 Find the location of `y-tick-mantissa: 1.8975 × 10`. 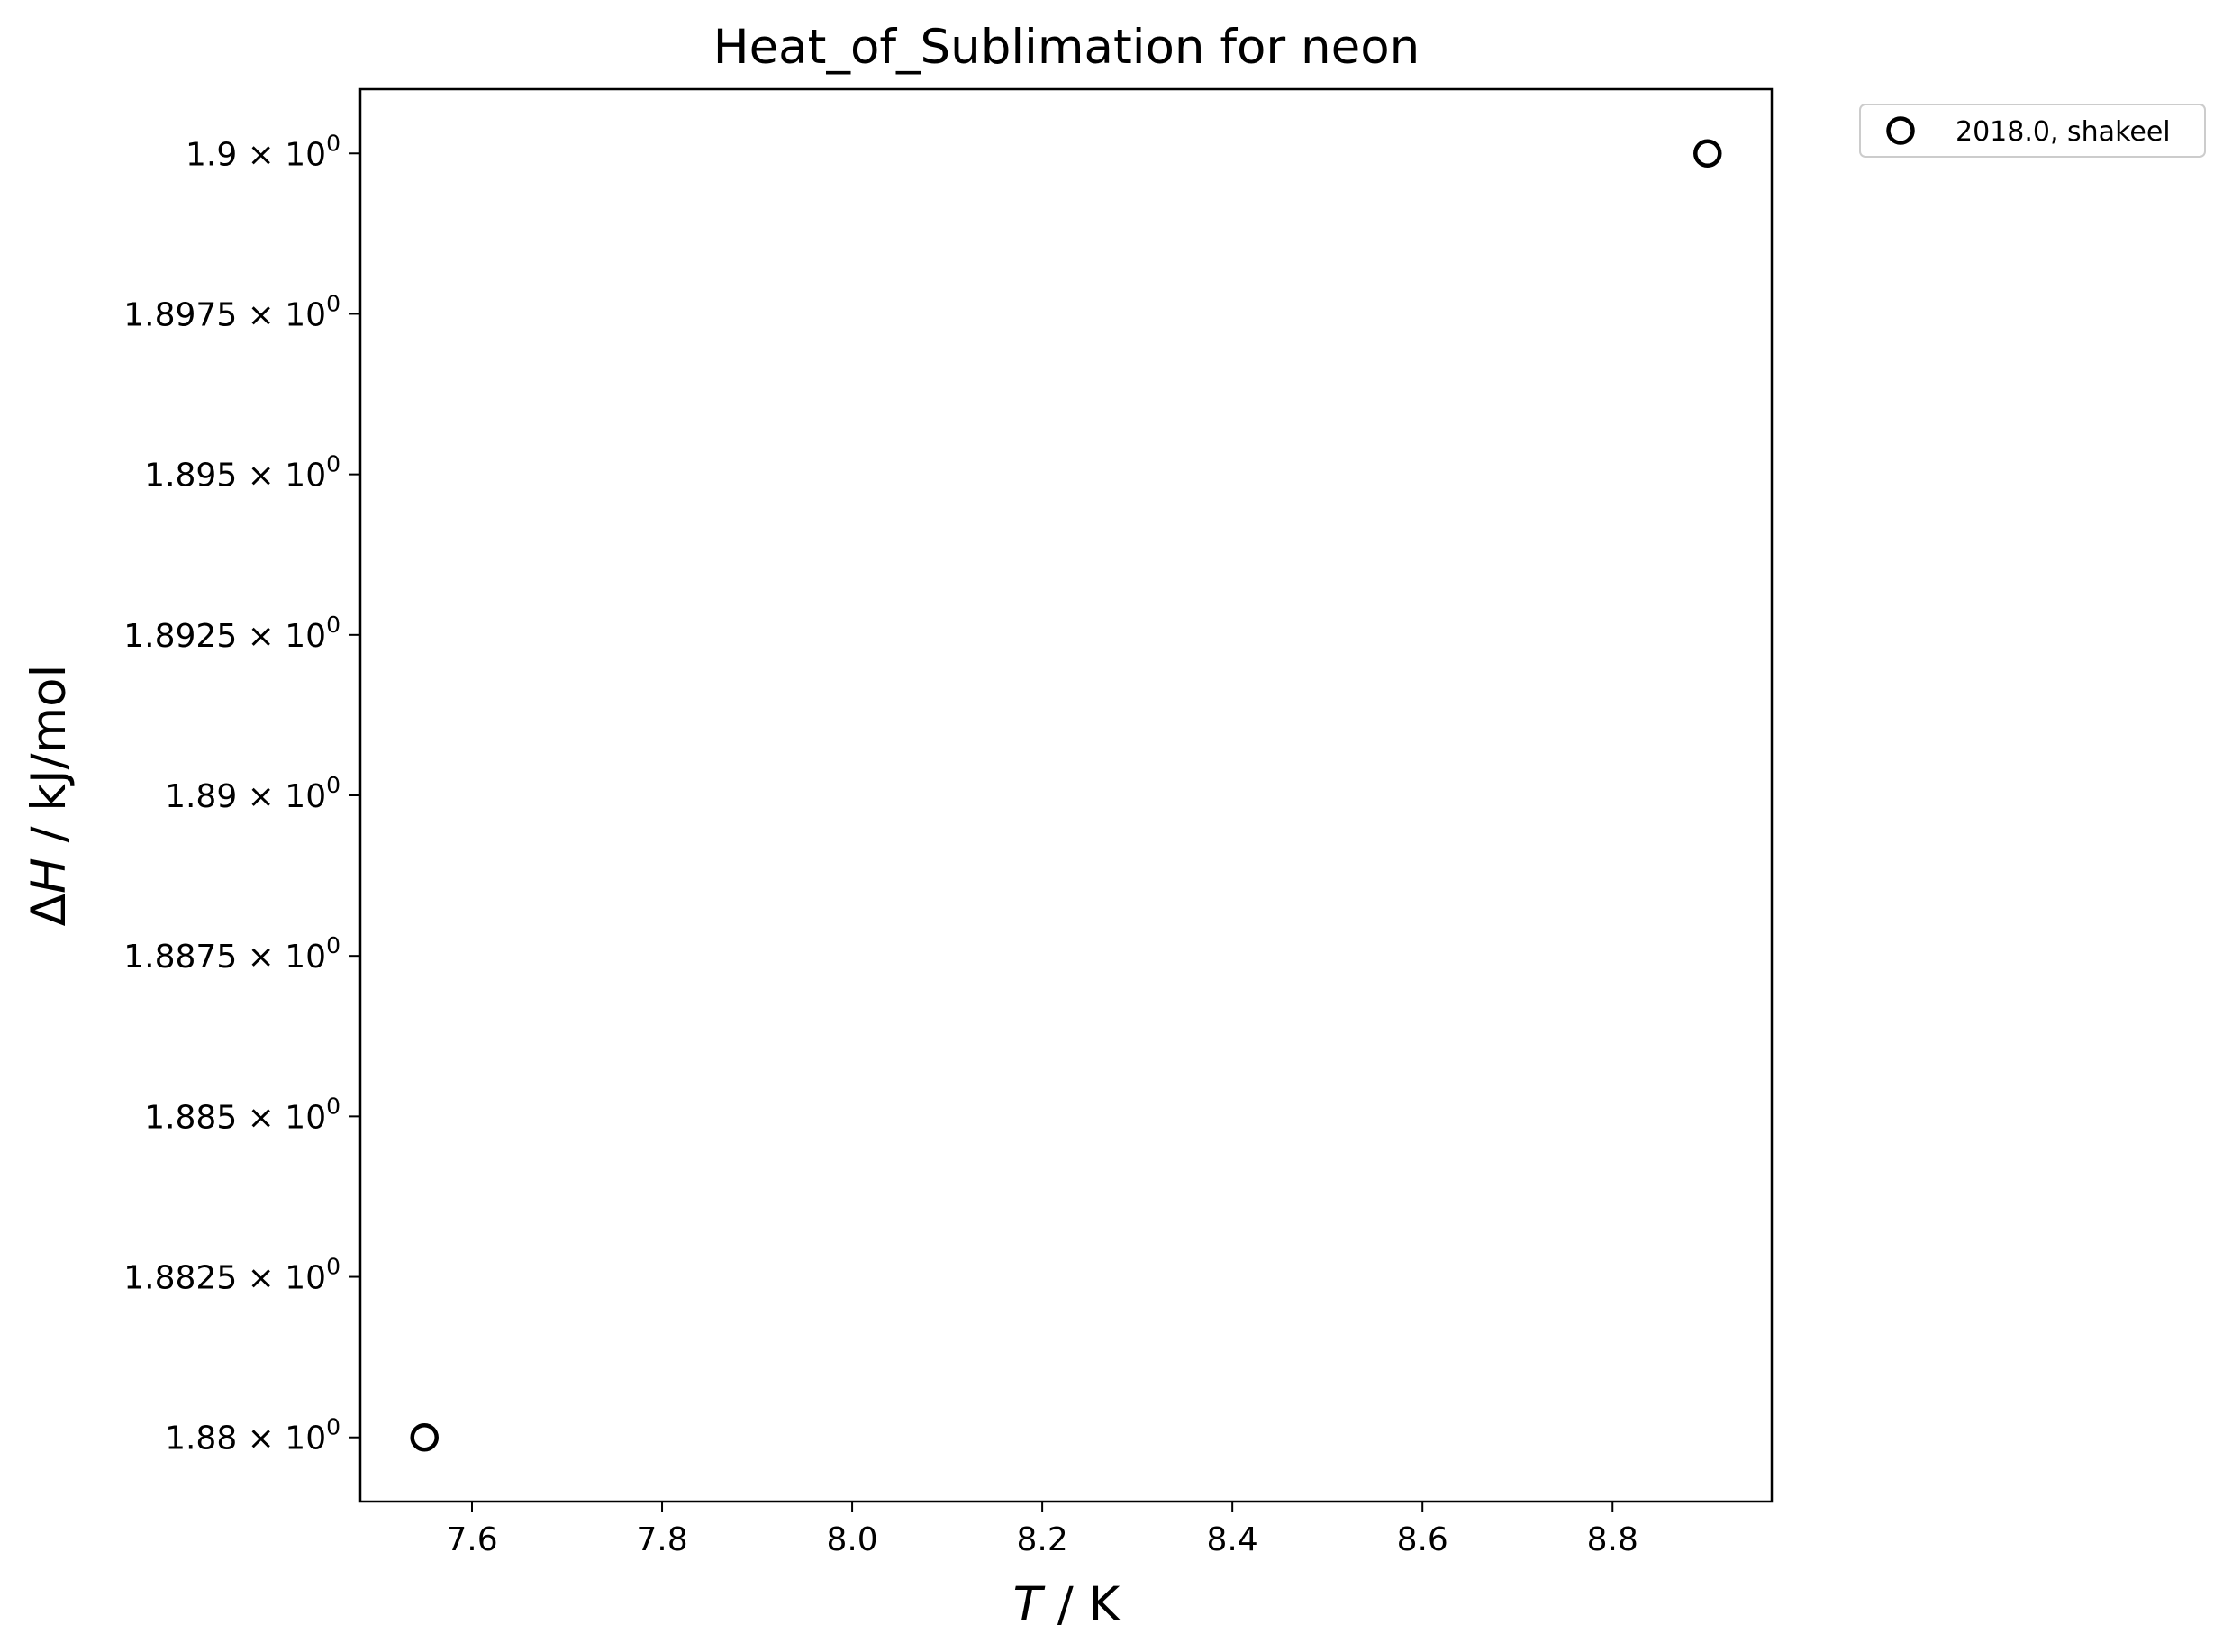

y-tick-mantissa: 1.8975 × 10 is located at coordinates (224, 314).